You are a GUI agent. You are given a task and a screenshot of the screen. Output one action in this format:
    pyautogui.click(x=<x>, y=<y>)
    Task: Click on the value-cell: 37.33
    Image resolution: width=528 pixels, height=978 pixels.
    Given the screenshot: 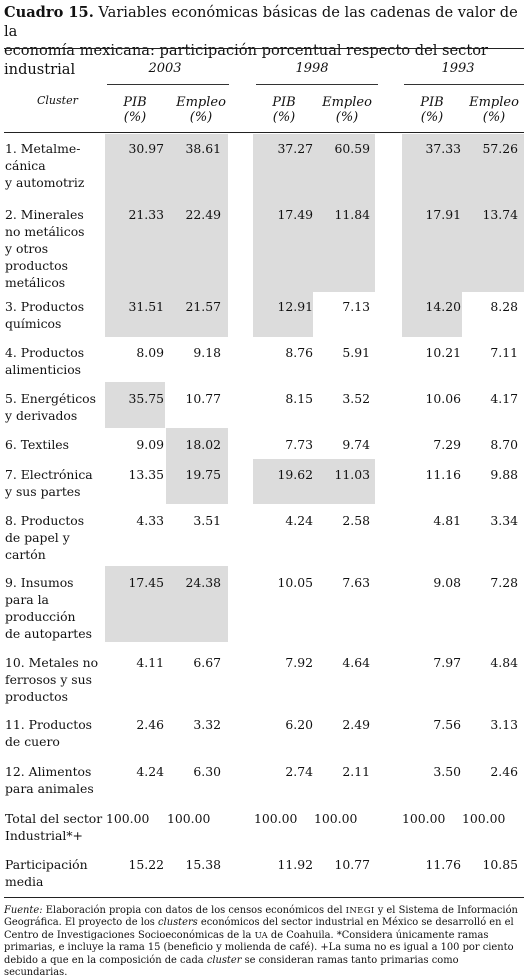 What is the action you would take?
    pyautogui.click(x=443, y=148)
    